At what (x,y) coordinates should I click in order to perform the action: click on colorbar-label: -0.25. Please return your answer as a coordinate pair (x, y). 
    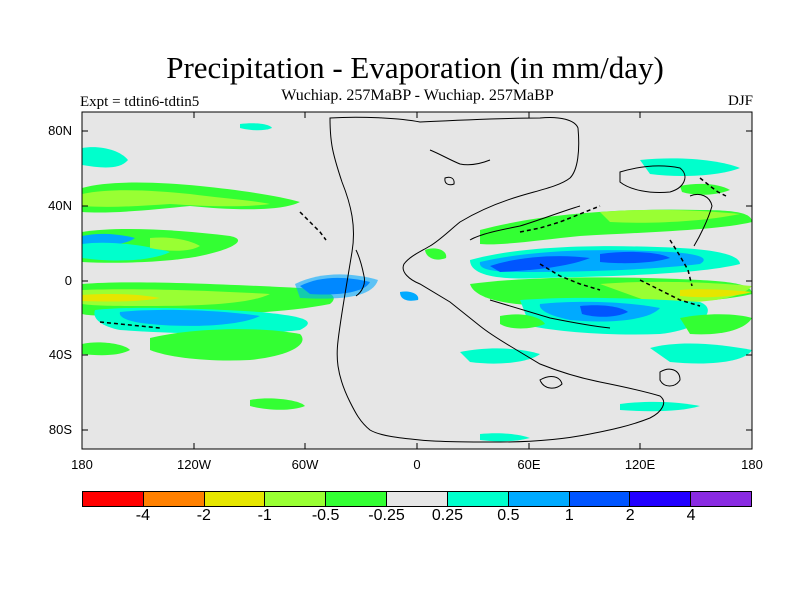
    Looking at the image, I should click on (386, 515).